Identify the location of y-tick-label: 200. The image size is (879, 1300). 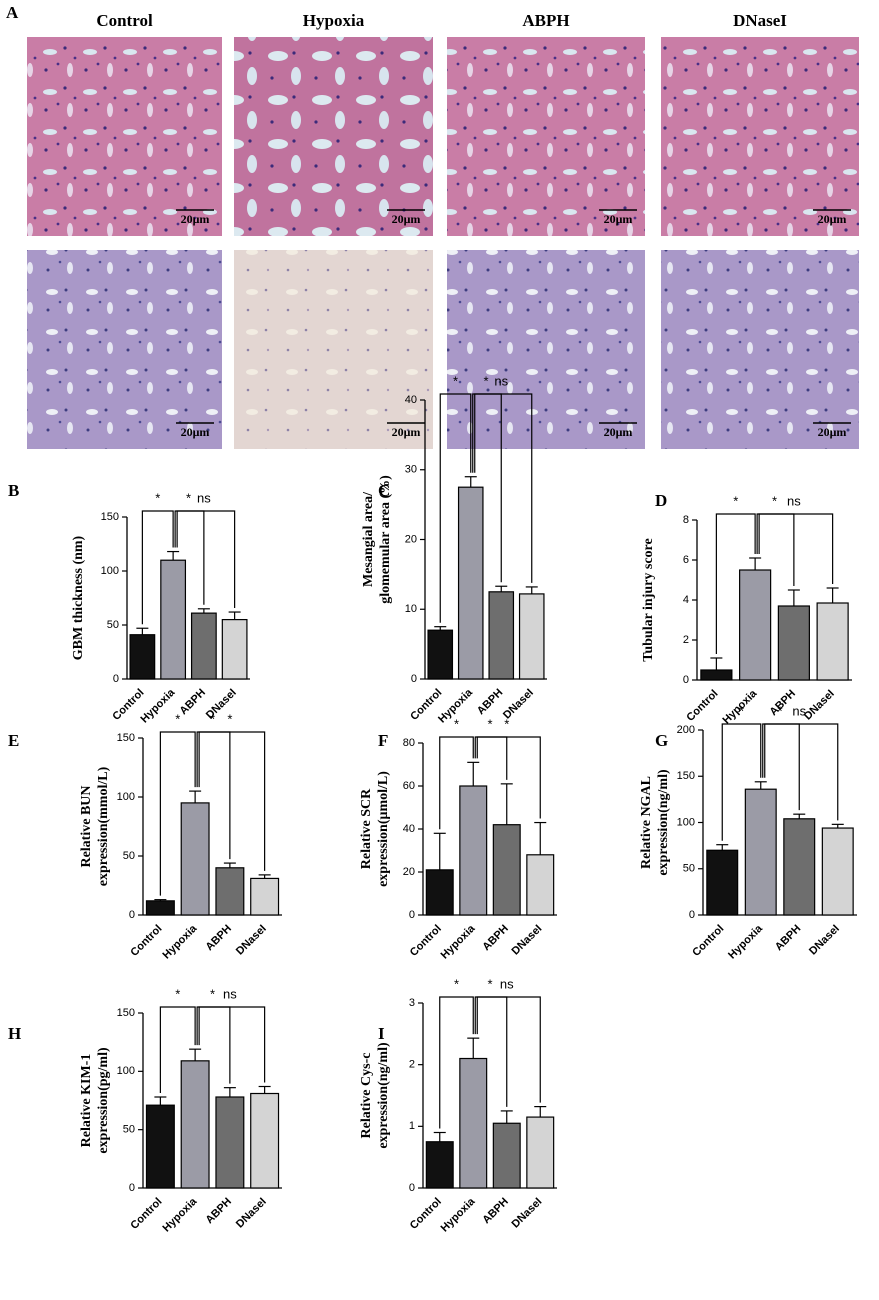
(686, 730).